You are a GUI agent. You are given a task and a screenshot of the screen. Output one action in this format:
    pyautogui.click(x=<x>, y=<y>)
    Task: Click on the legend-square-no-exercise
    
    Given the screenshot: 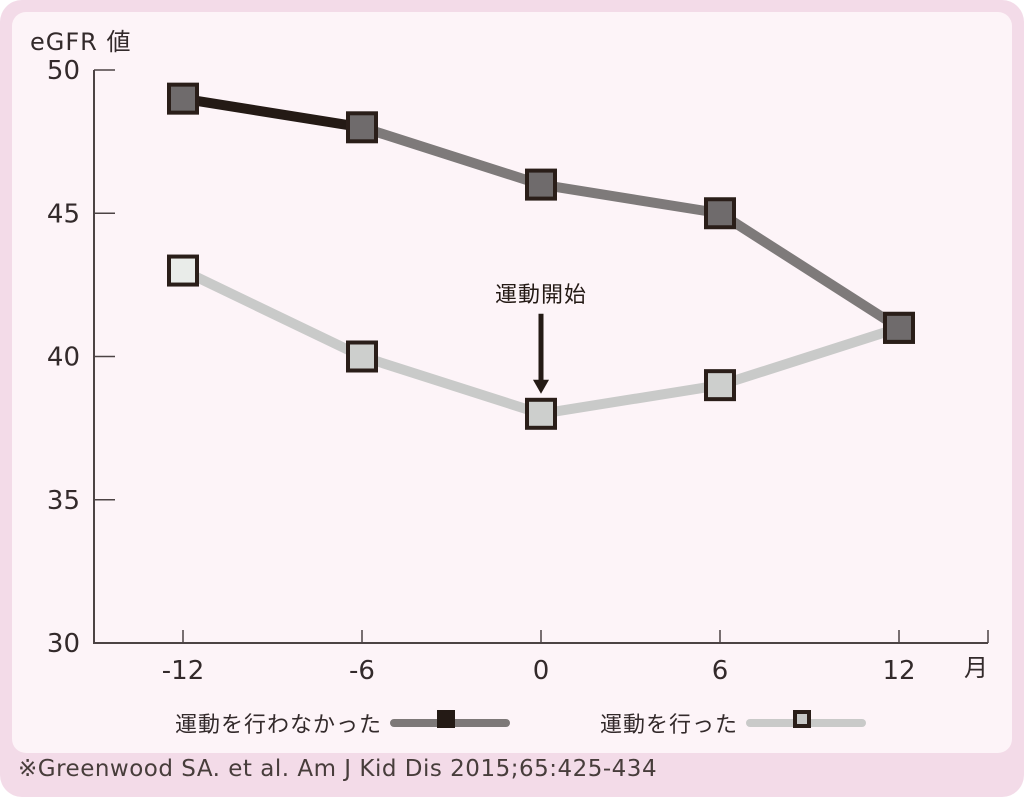 What is the action you would take?
    pyautogui.click(x=446, y=719)
    